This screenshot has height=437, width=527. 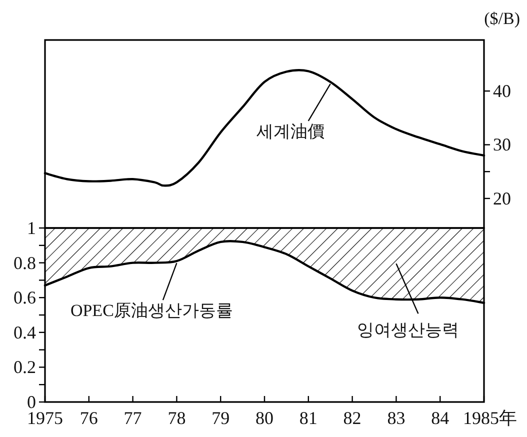 I want to click on x-tick-label: 1985年, so click(x=490, y=418).